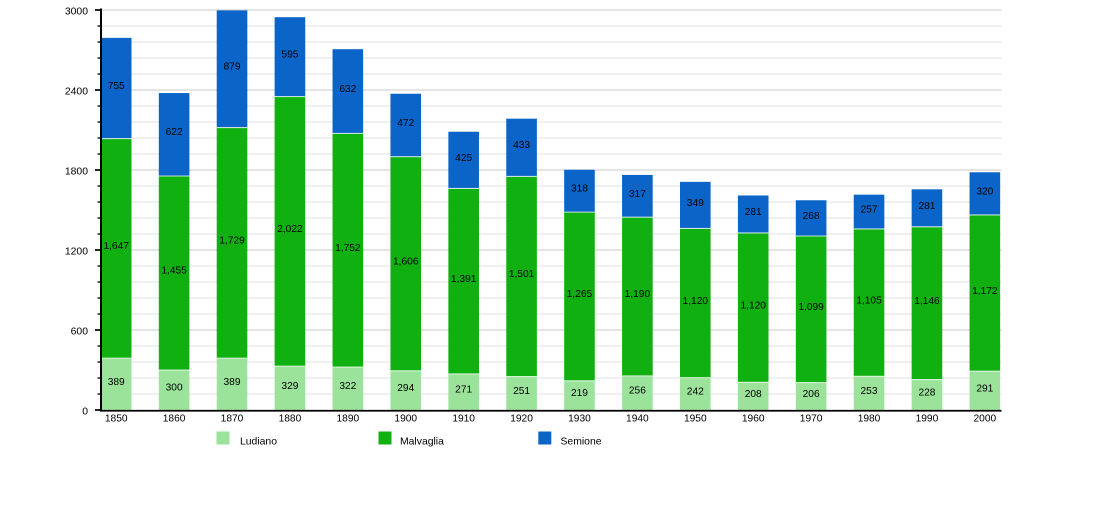  Describe the element at coordinates (579, 393) in the screenshot. I see `svg-text: 219` at that location.